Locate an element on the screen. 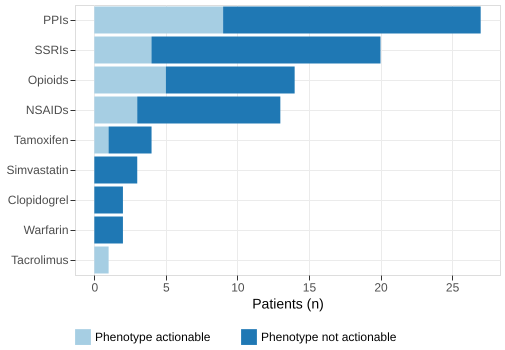 The image size is (505, 350). y-tick-label: NSAIDs is located at coordinates (47, 110).